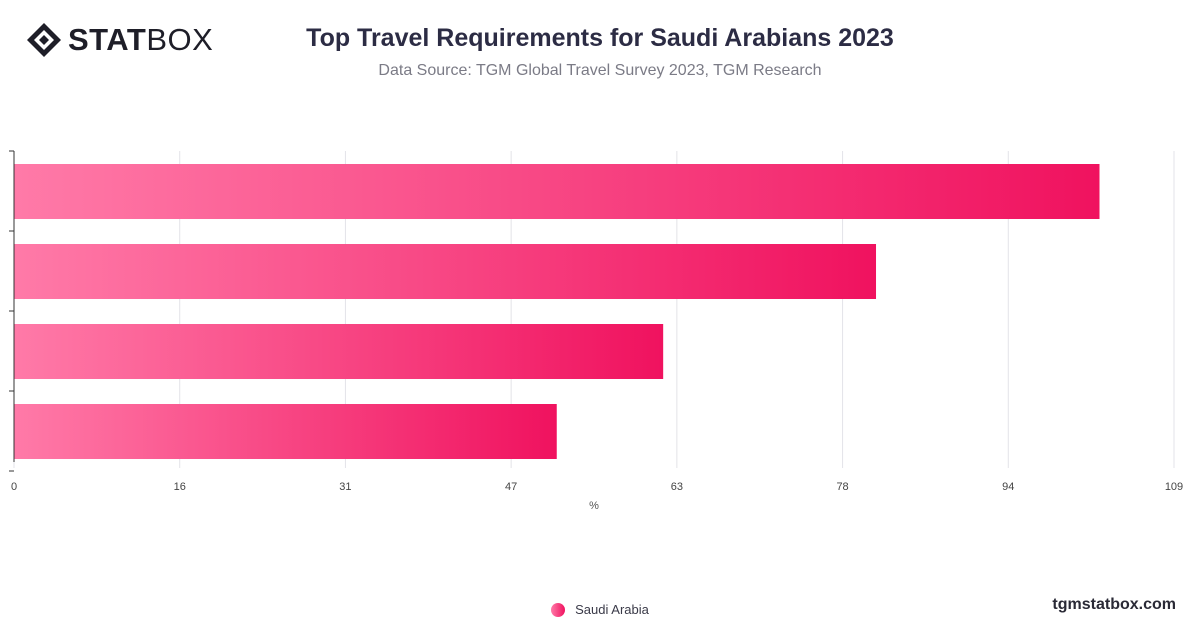 The width and height of the screenshot is (1200, 628). I want to click on x-tick-label: 16, so click(180, 487).